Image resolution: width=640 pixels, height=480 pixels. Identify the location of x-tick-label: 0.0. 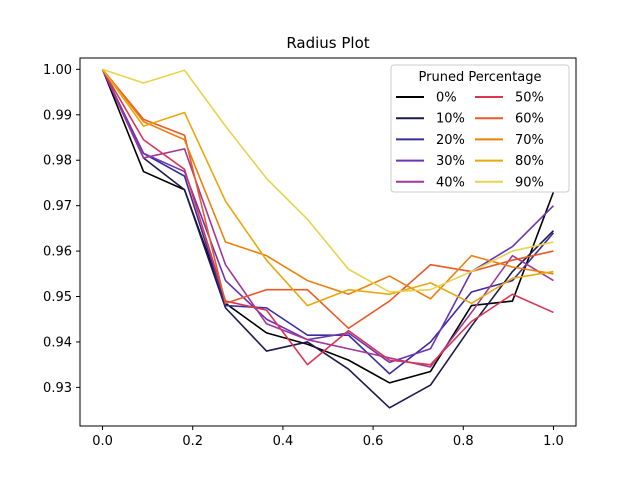
(102, 441).